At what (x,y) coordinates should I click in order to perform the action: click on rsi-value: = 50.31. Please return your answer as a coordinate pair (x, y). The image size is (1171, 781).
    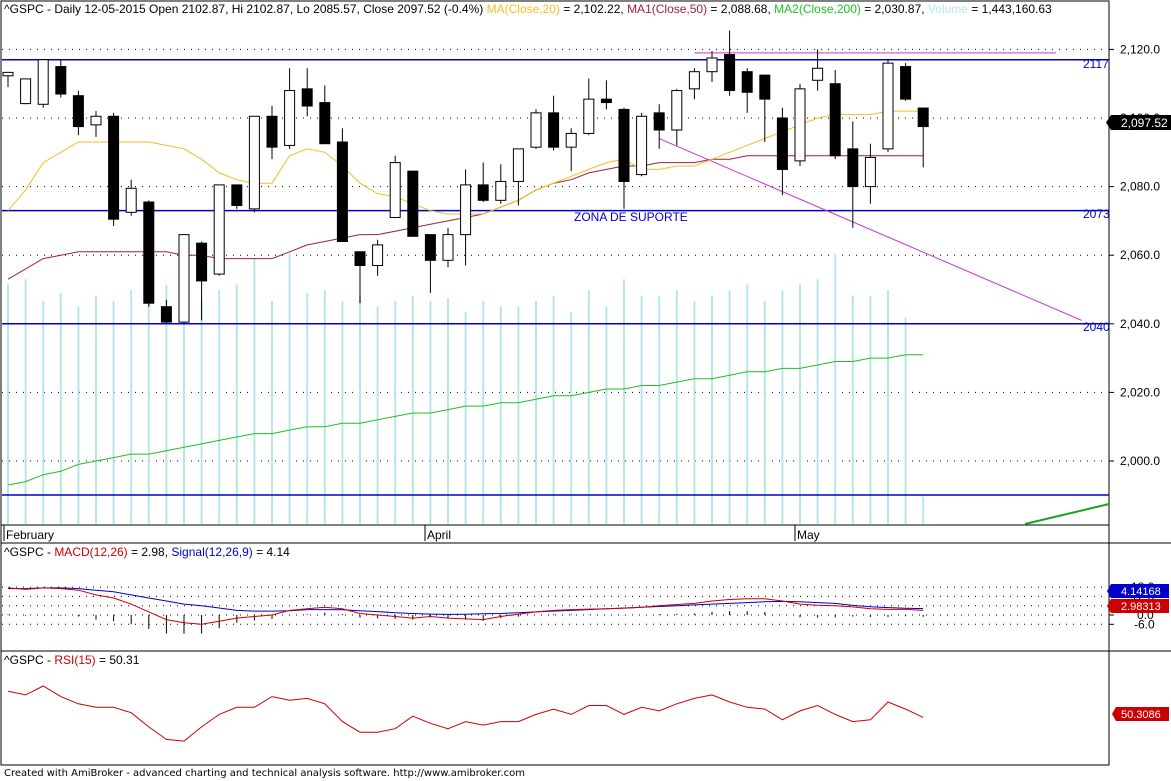
    Looking at the image, I should click on (118, 660).